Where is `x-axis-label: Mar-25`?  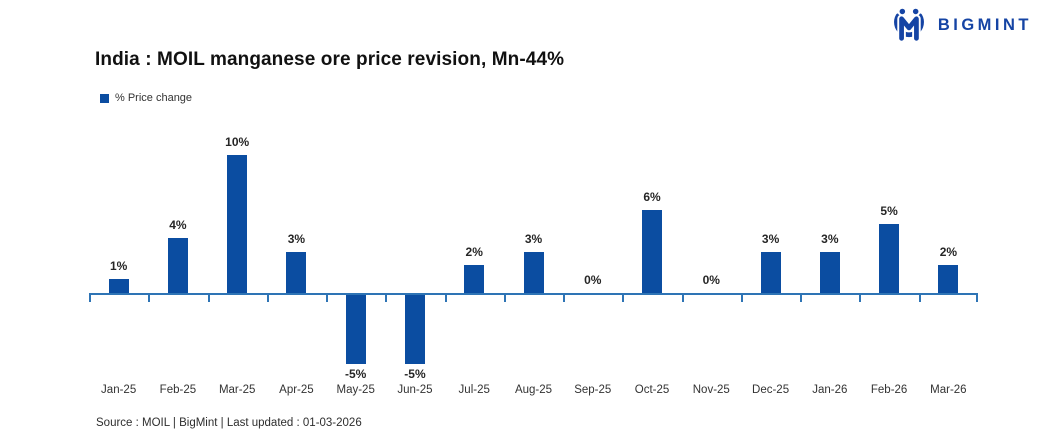 x-axis-label: Mar-25 is located at coordinates (237, 390).